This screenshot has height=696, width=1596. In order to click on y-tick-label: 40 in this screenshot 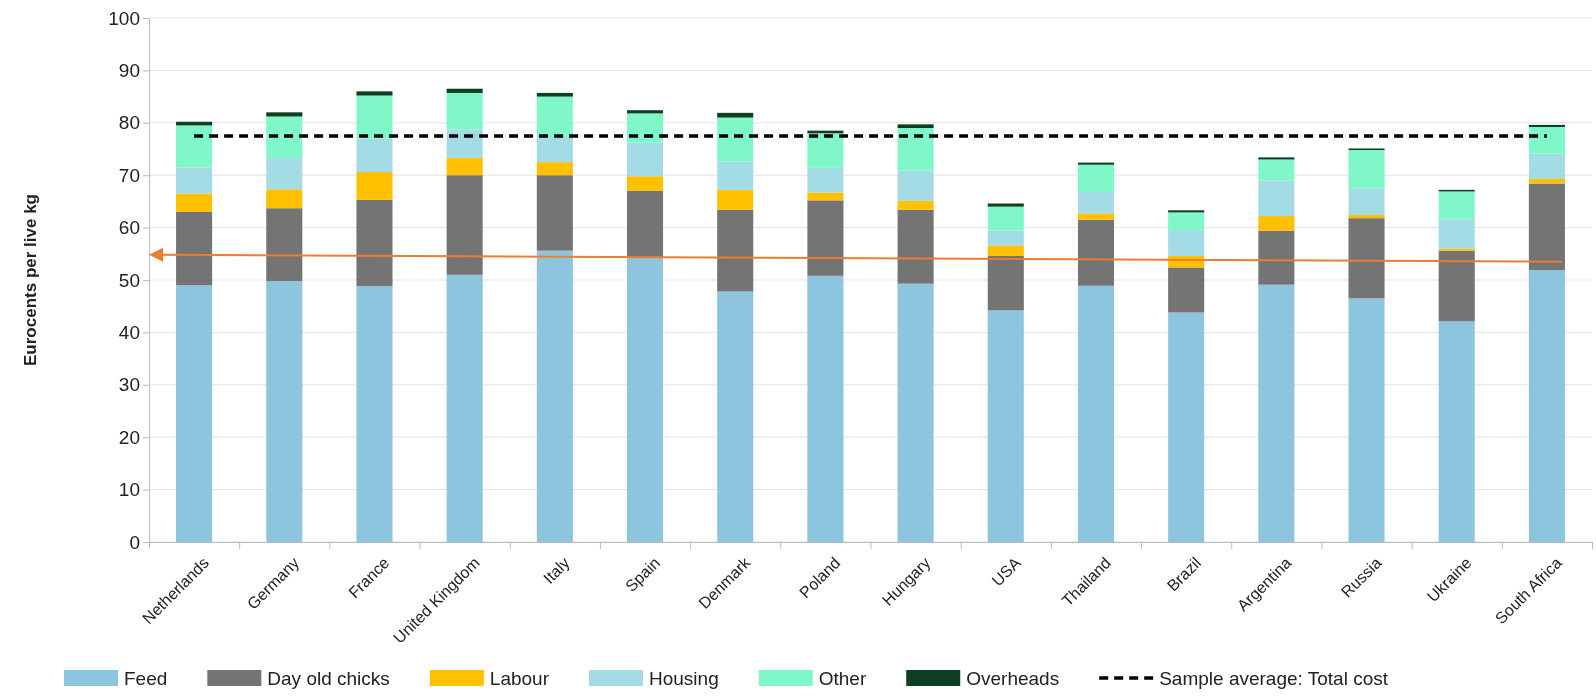, I will do `click(129, 332)`.